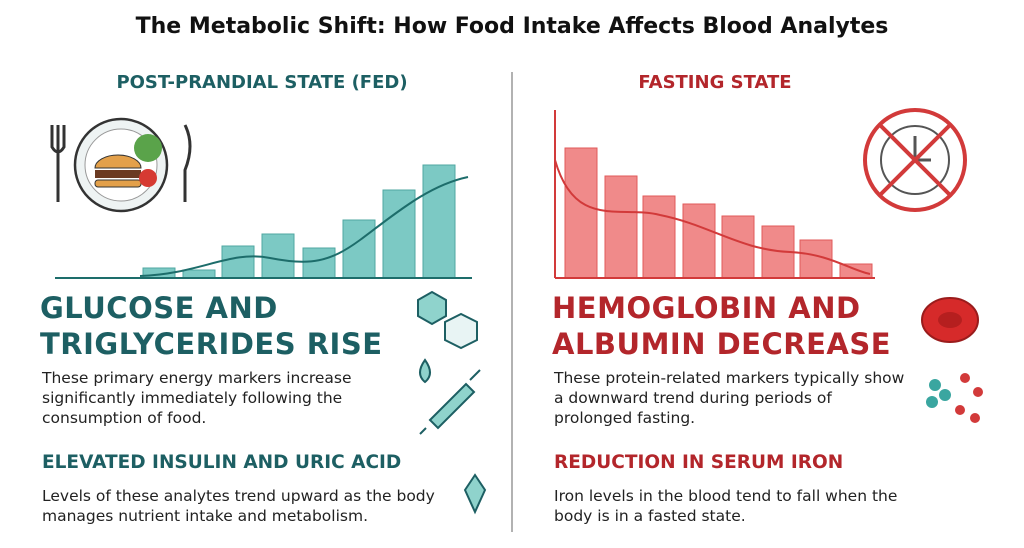  I want to click on fasting-heading: FASTING STATE, so click(715, 82).